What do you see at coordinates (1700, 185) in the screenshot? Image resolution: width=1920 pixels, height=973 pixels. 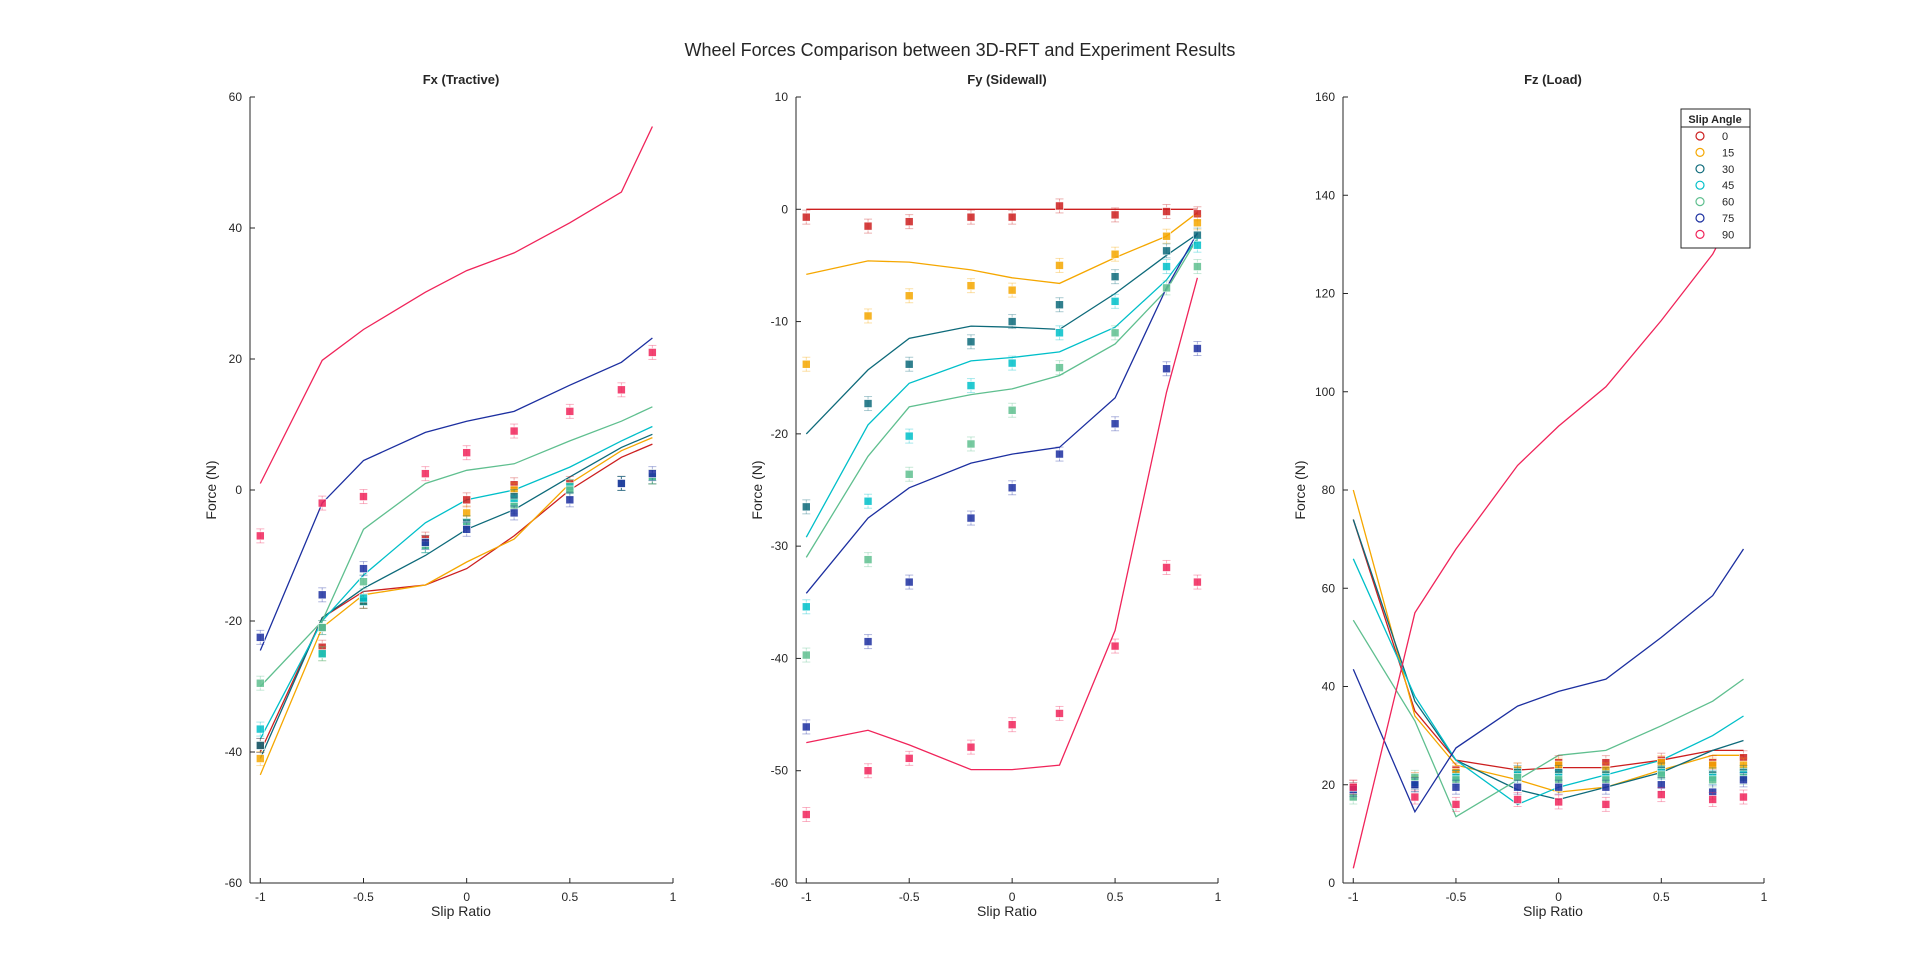 I see `legend-marker` at bounding box center [1700, 185].